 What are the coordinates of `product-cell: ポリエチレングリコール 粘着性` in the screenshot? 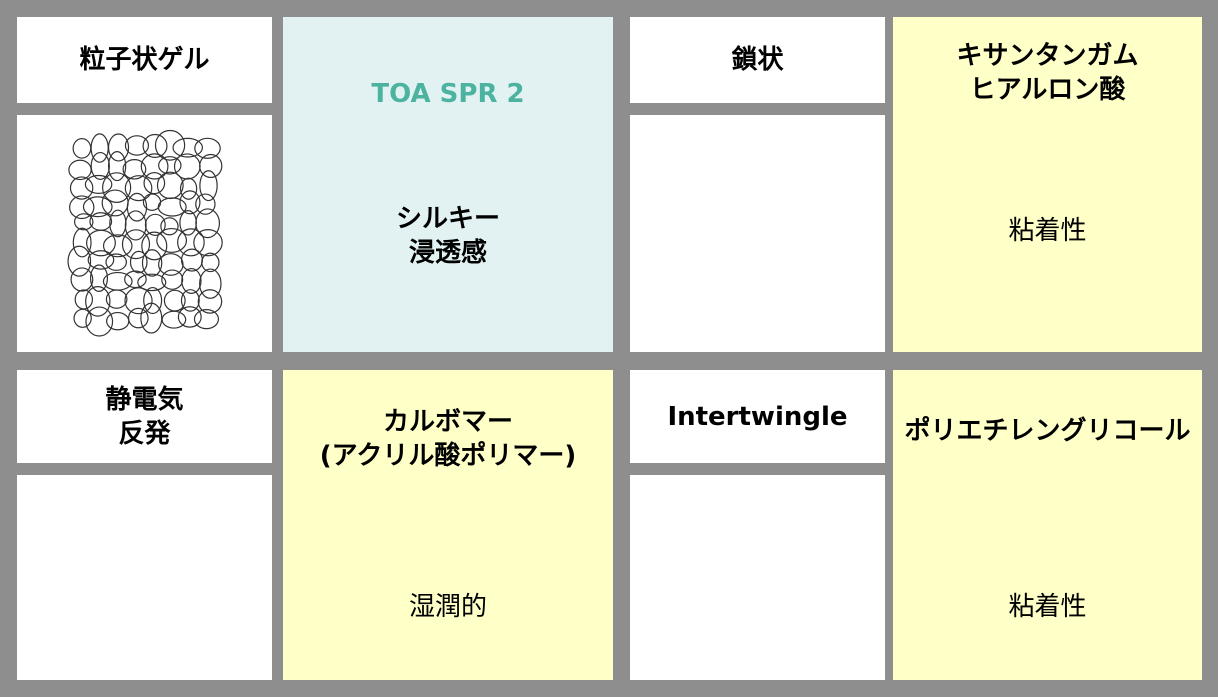 It's located at (1047, 525).